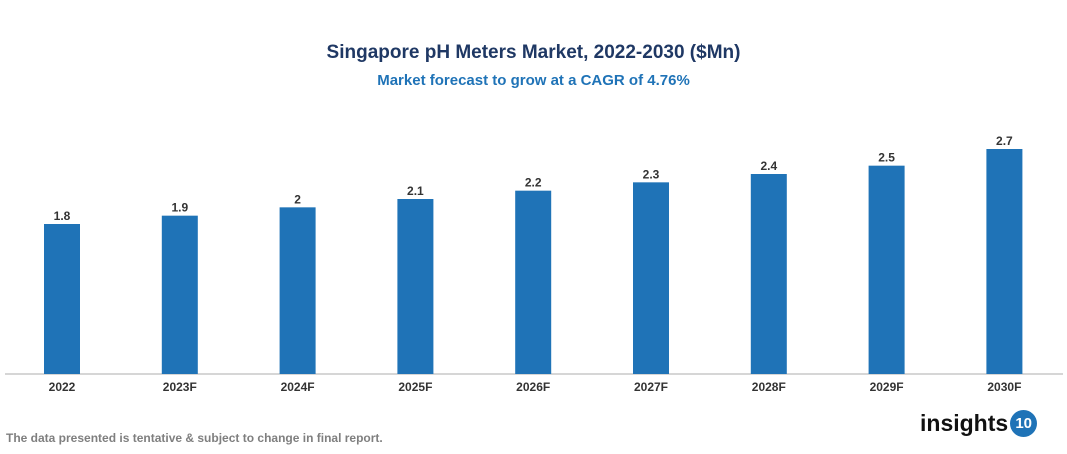 This screenshot has height=454, width=1067. What do you see at coordinates (415, 191) in the screenshot?
I see `data-label: 2.1` at bounding box center [415, 191].